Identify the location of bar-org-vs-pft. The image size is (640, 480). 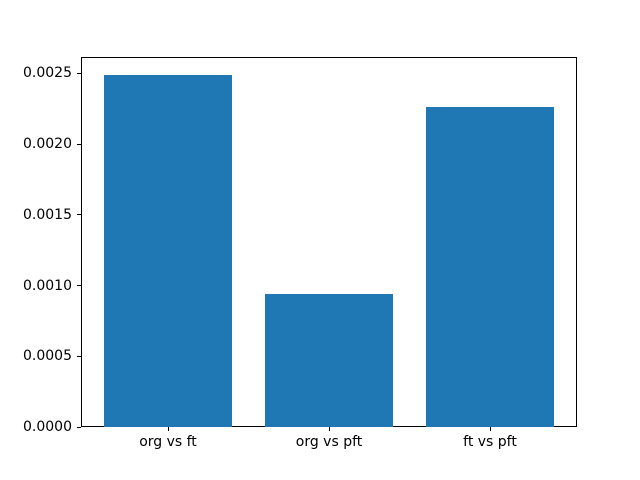
(329, 360).